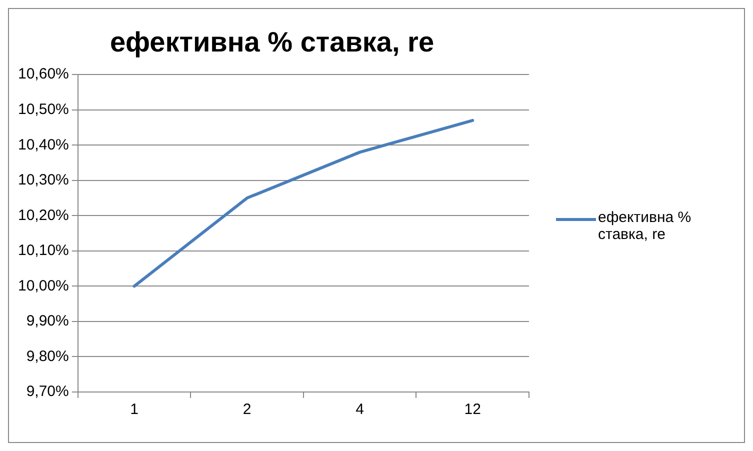  I want to click on y-tick-label: 10,50%, so click(43, 109).